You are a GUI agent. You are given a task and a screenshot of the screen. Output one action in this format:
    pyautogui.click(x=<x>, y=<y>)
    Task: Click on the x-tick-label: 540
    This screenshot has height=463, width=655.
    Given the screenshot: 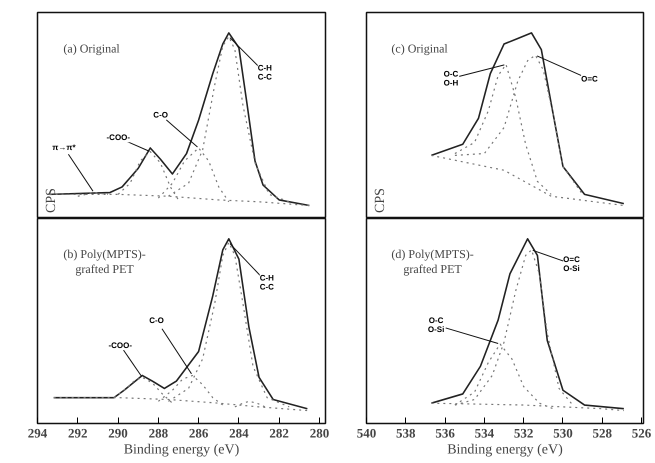 What is the action you would take?
    pyautogui.click(x=366, y=433)
    